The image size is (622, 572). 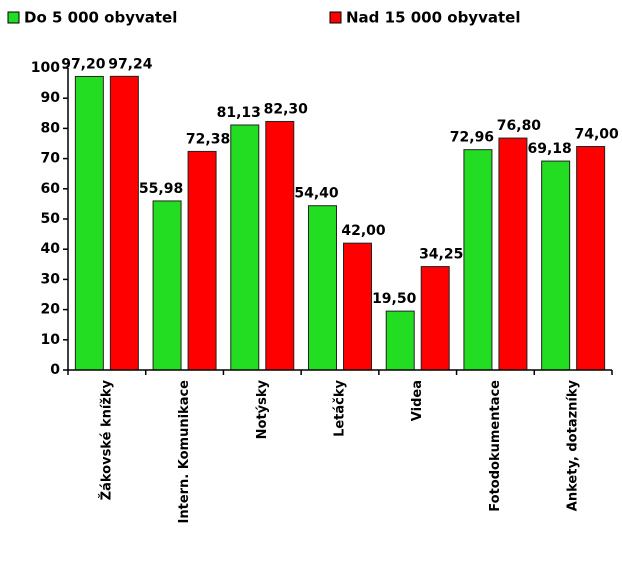 What do you see at coordinates (100, 18) in the screenshot?
I see `legend-label: Do 5 000 obyvatel` at bounding box center [100, 18].